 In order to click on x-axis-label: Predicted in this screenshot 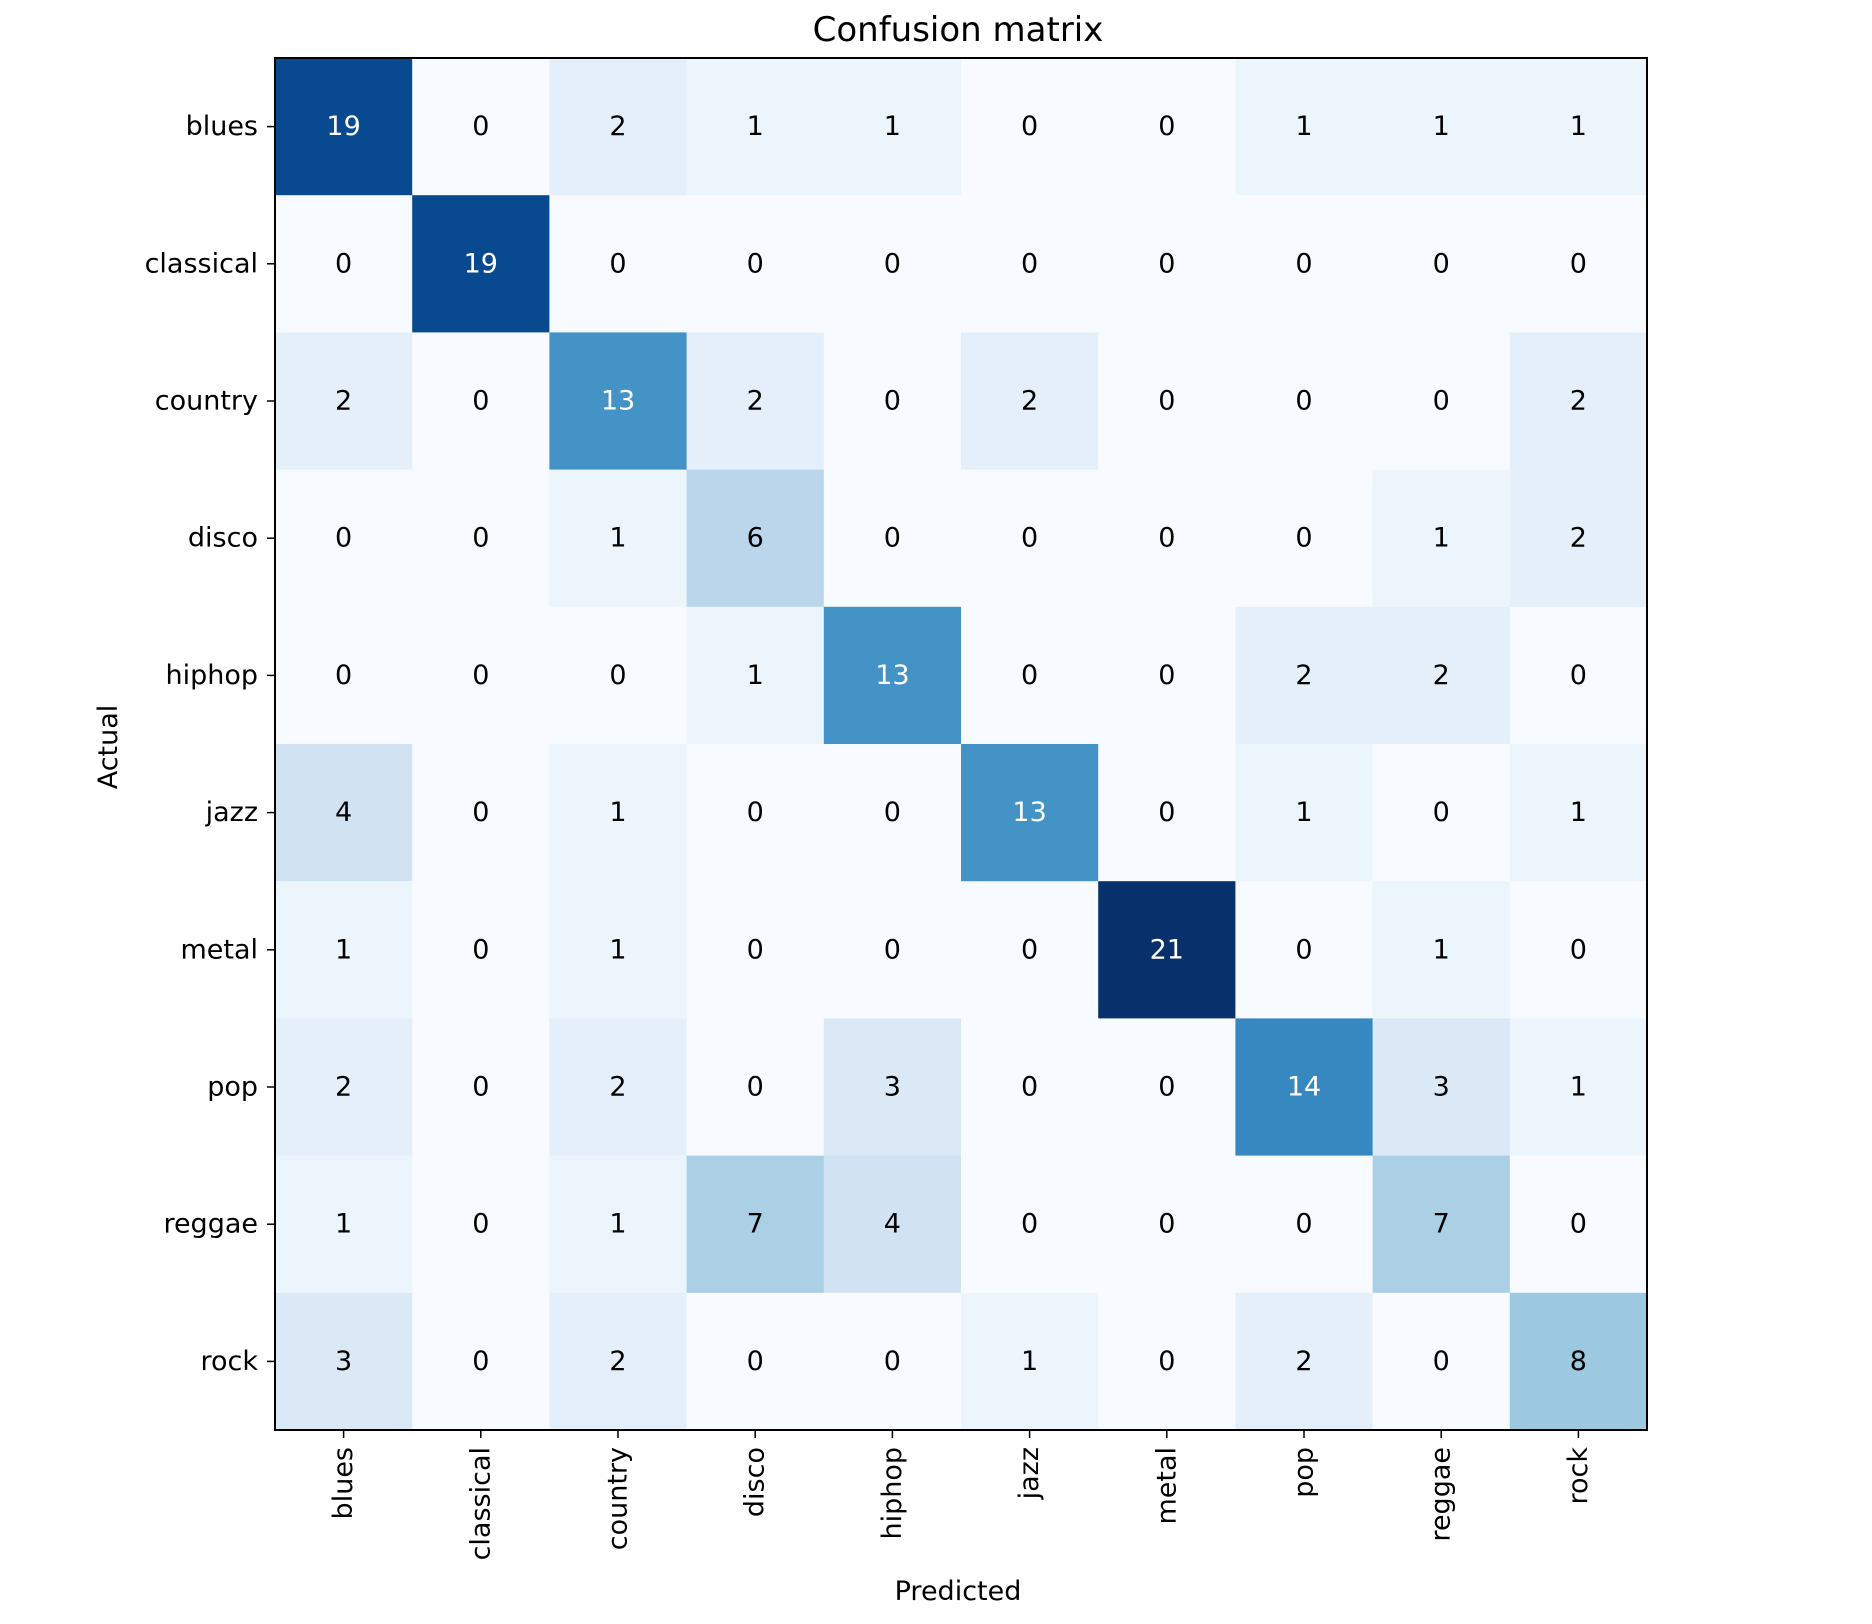, I will do `click(958, 1591)`.